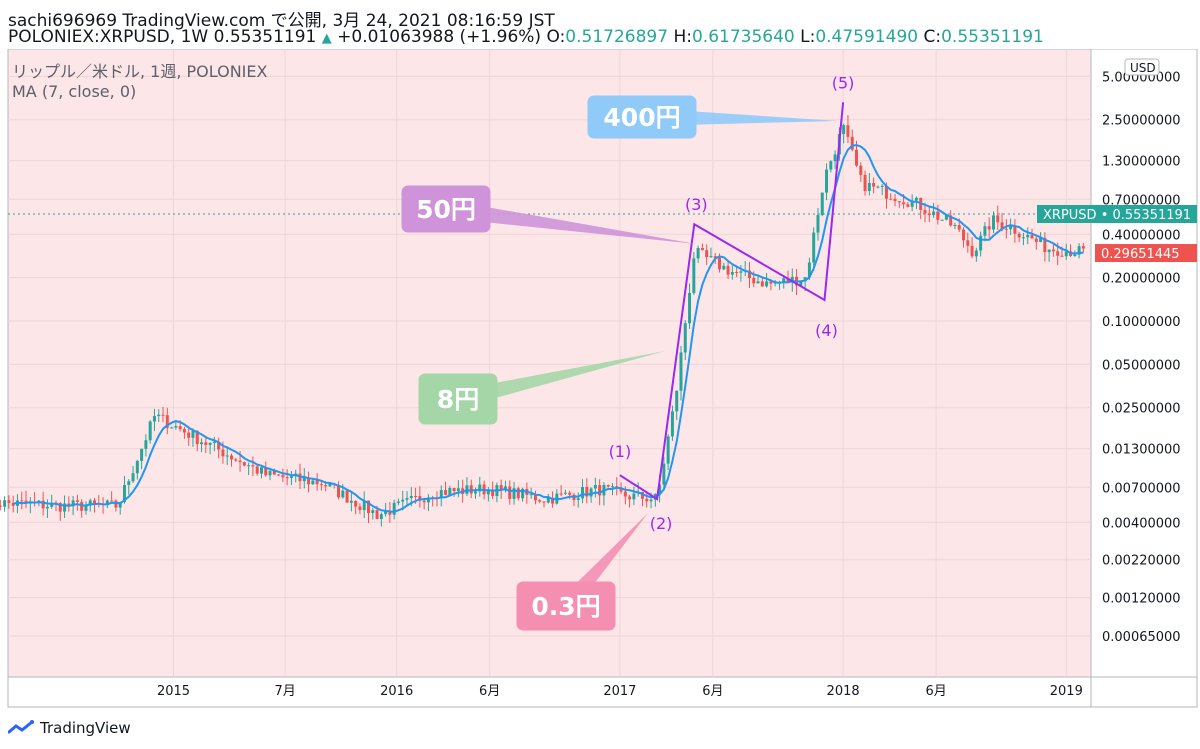 This screenshot has height=749, width=1200. What do you see at coordinates (1142, 67) in the screenshot?
I see `currency-badge` at bounding box center [1142, 67].